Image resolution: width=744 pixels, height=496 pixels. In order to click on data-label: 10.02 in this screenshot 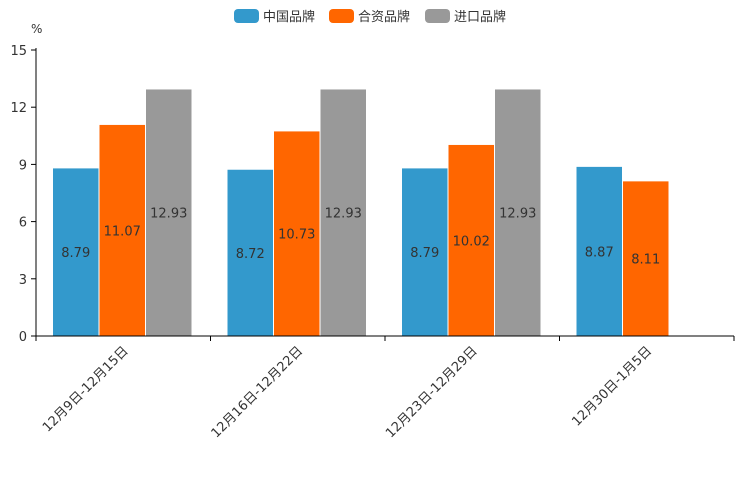, I will do `click(471, 241)`.